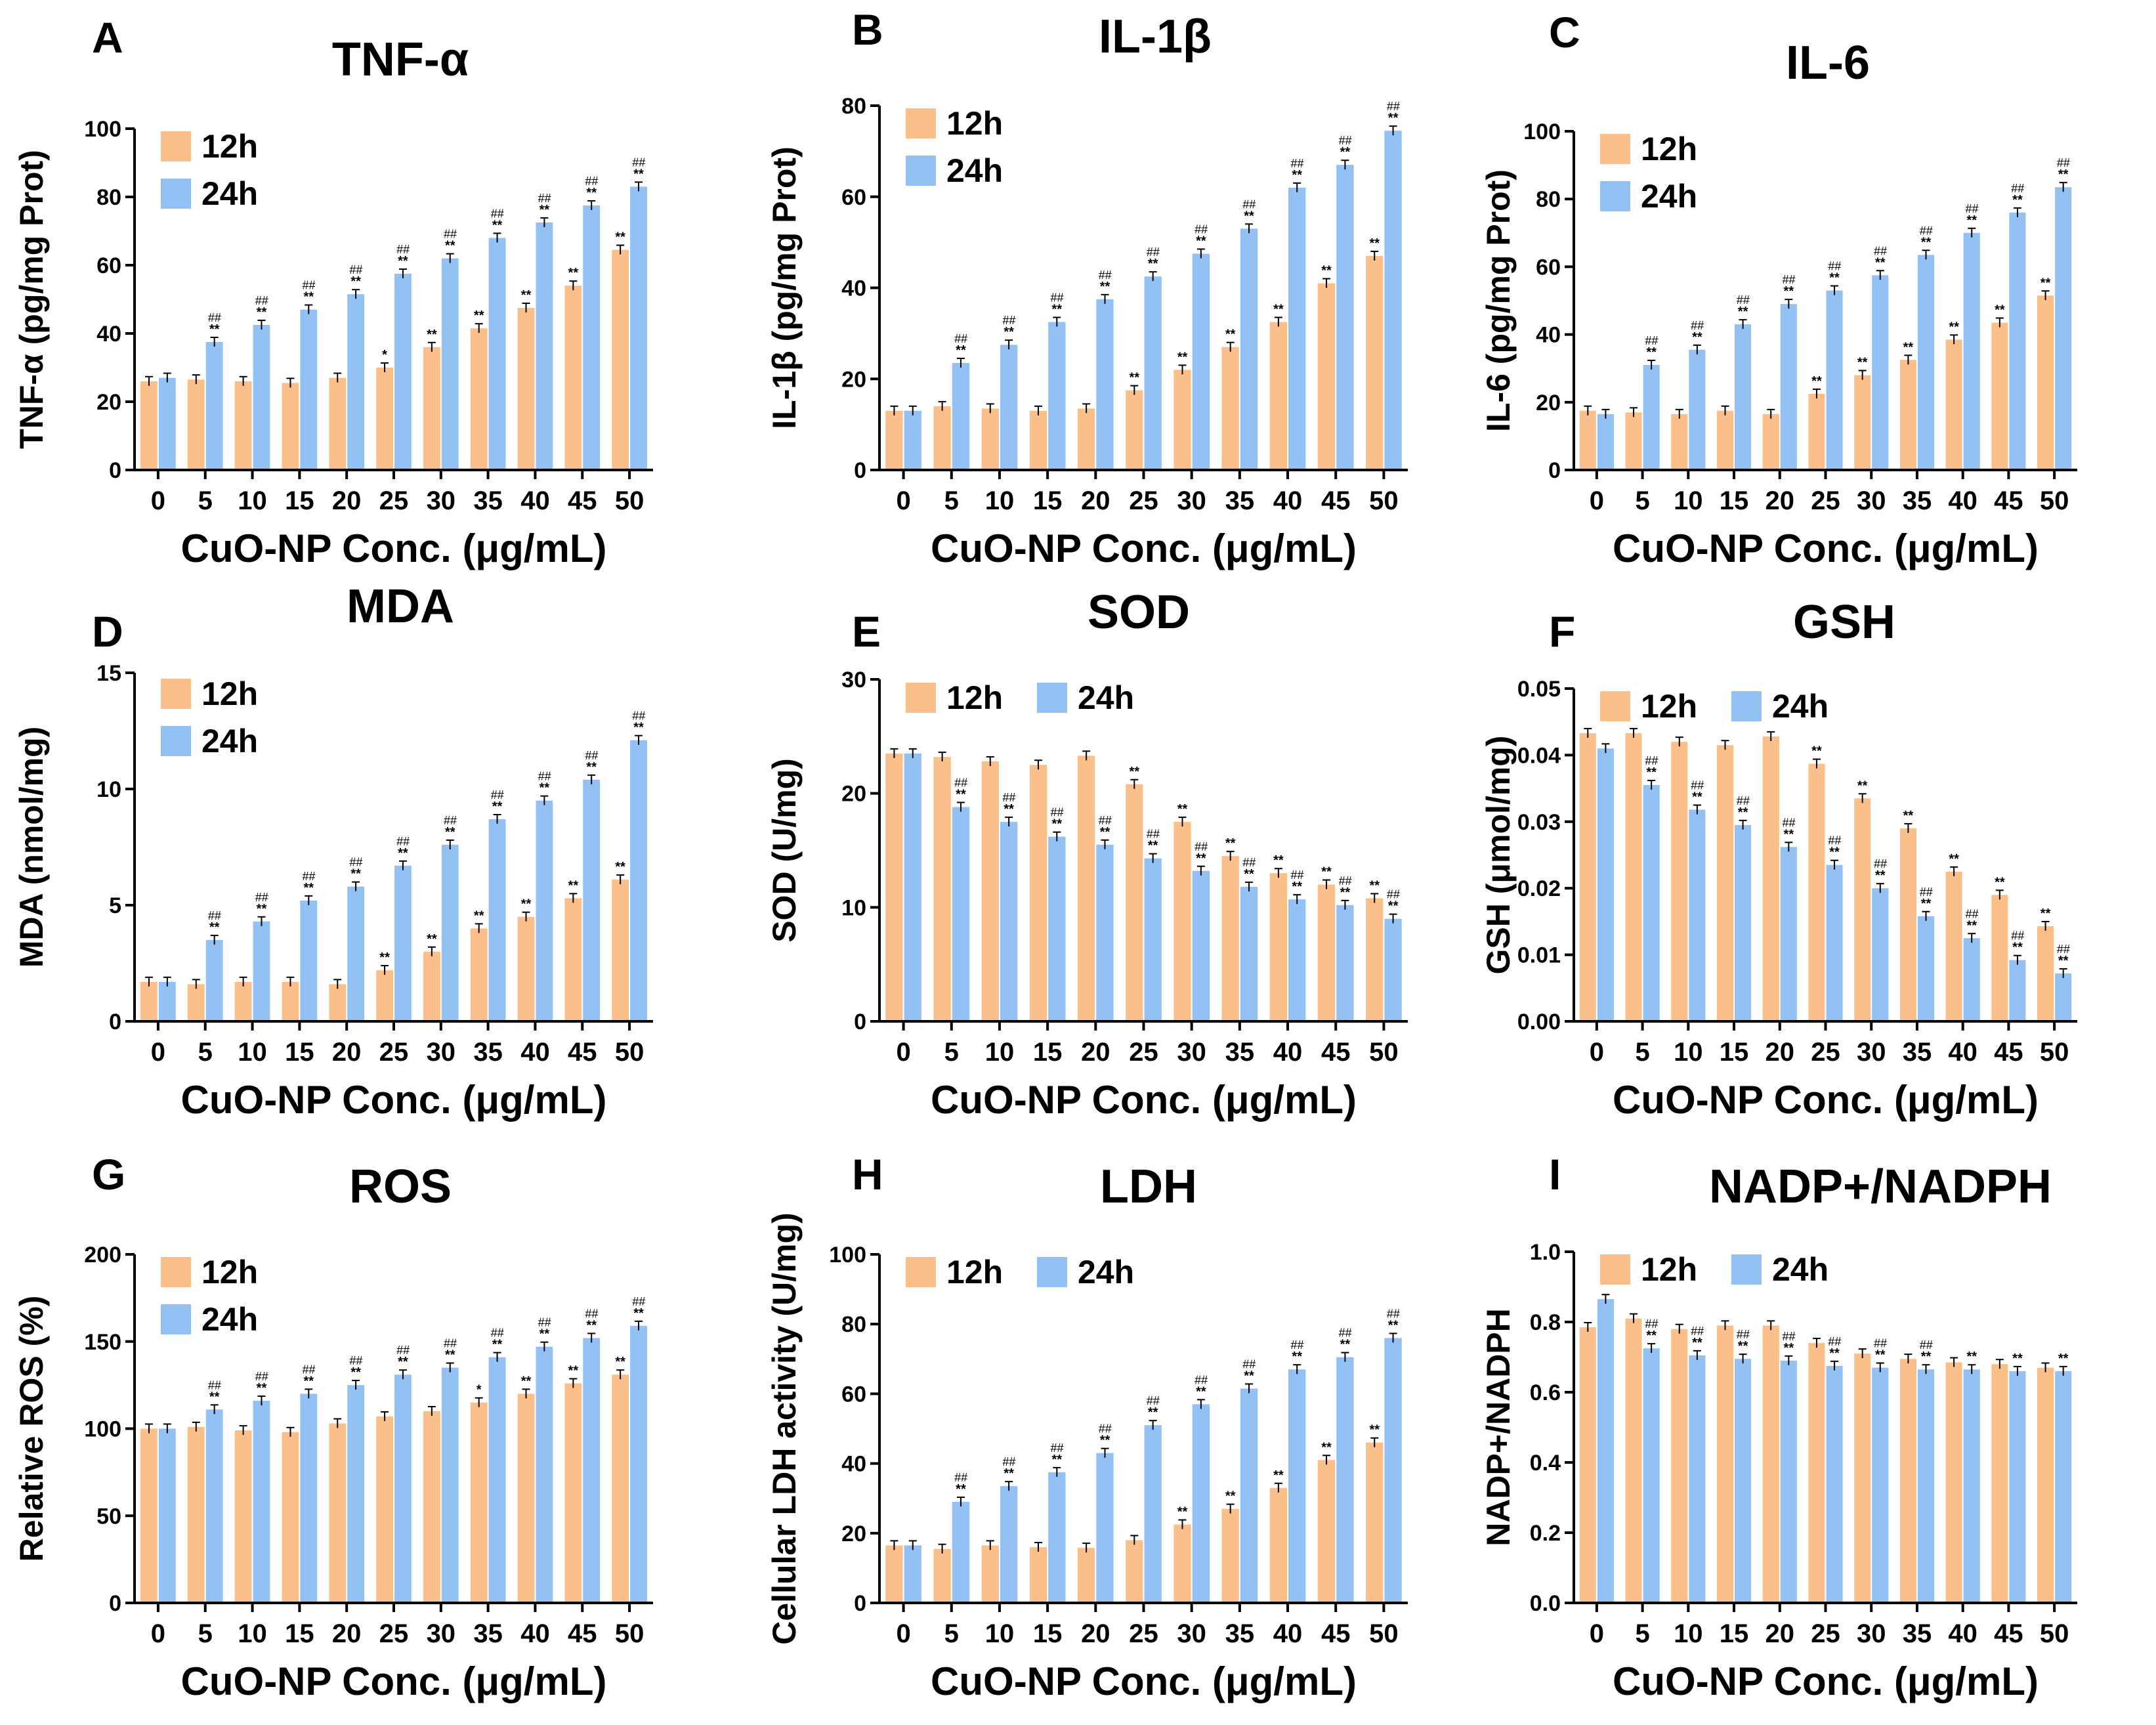 The height and width of the screenshot is (1725, 2156). What do you see at coordinates (1546, 1603) in the screenshot?
I see `y-tick-label: 0.0` at bounding box center [1546, 1603].